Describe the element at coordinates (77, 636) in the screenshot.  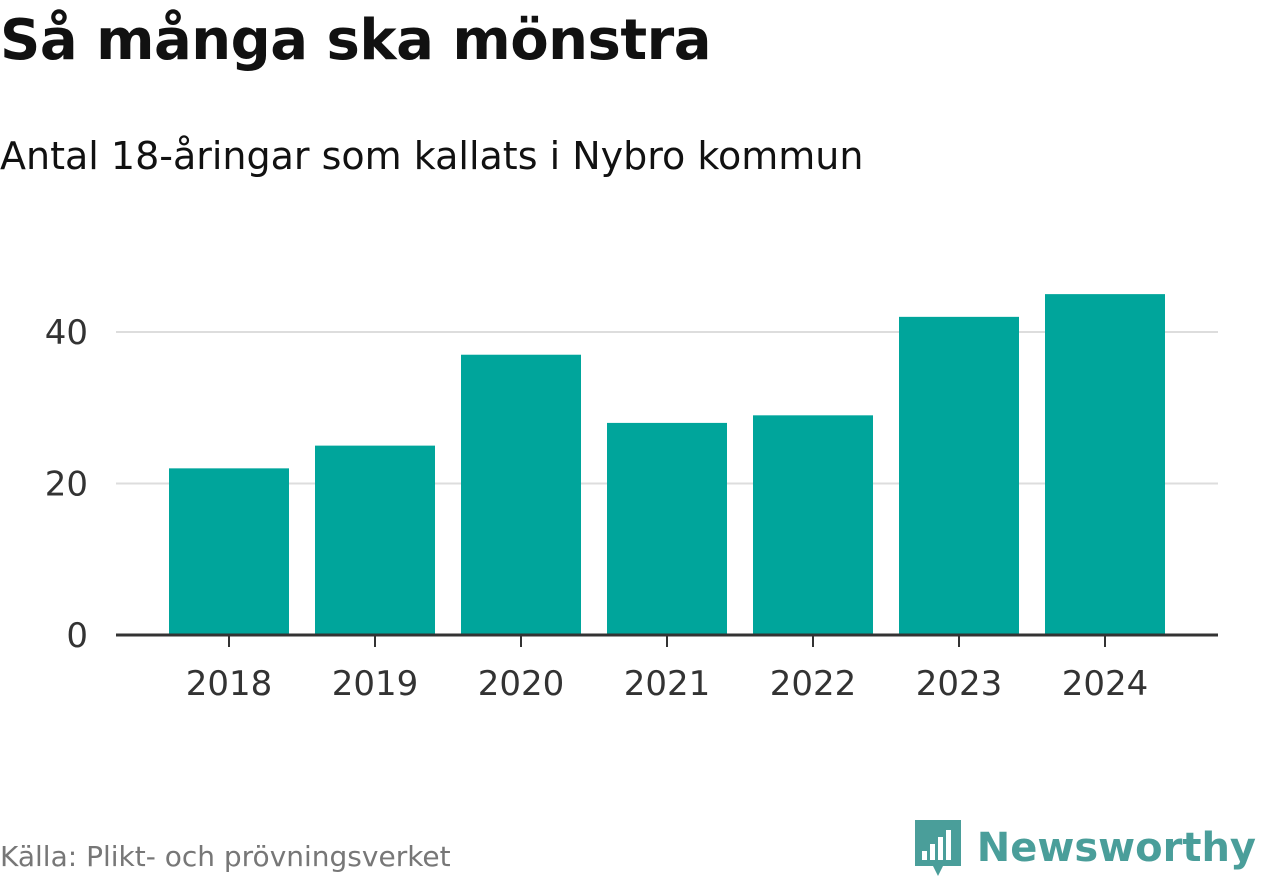
I see `y-tick-label: 0` at that location.